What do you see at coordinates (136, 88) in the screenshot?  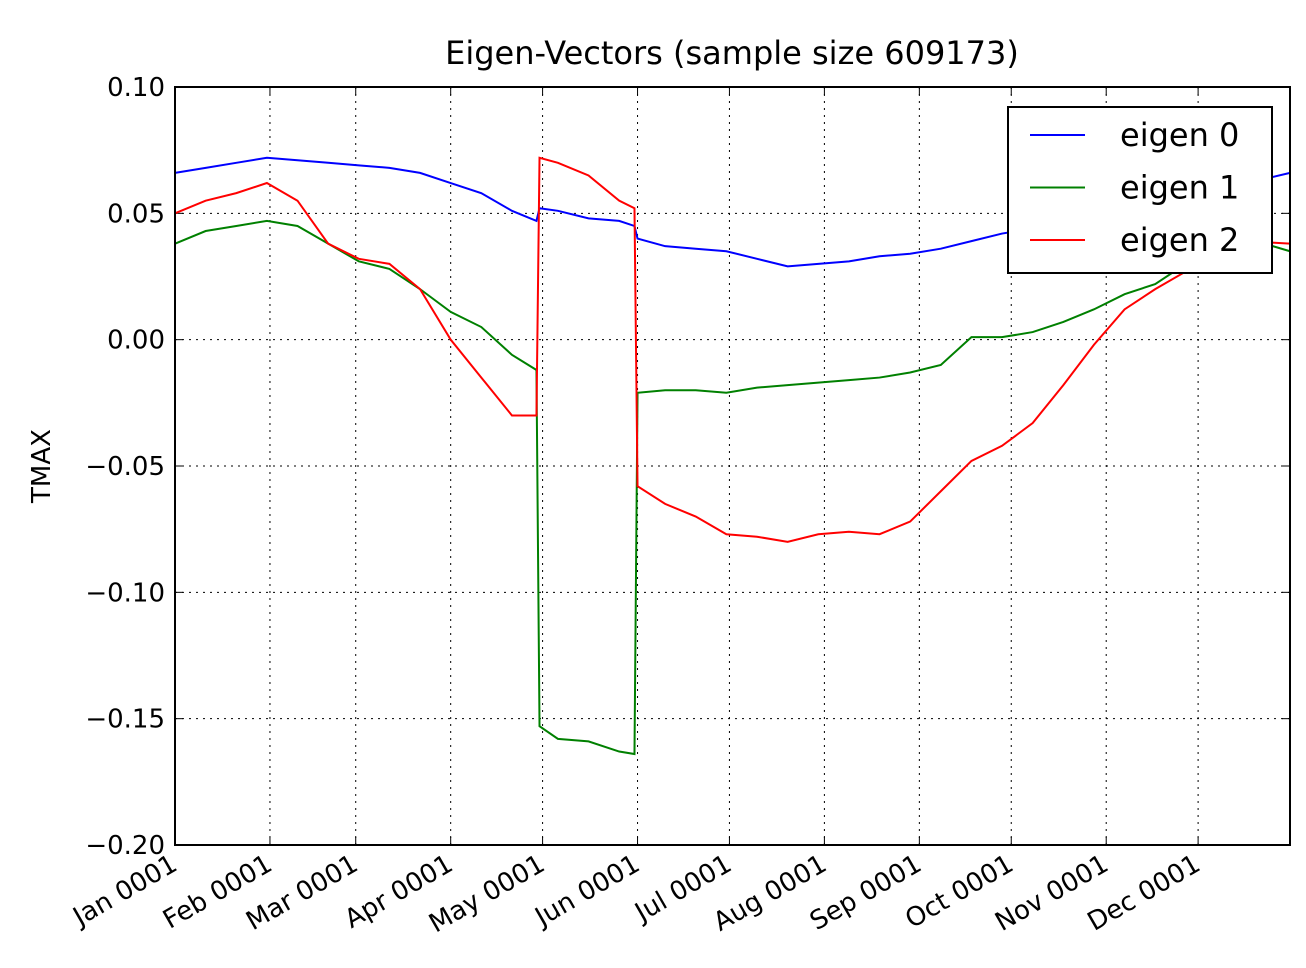 I see `y-tick-label: 0.10` at bounding box center [136, 88].